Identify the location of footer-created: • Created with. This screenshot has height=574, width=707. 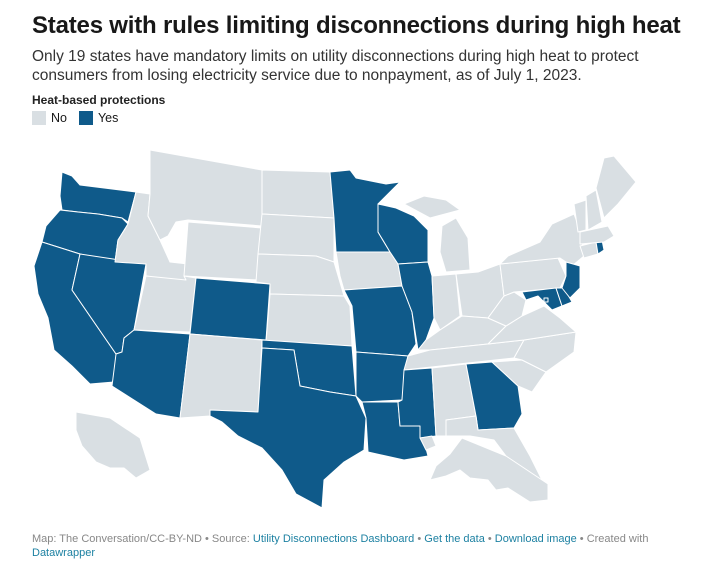
(612, 539).